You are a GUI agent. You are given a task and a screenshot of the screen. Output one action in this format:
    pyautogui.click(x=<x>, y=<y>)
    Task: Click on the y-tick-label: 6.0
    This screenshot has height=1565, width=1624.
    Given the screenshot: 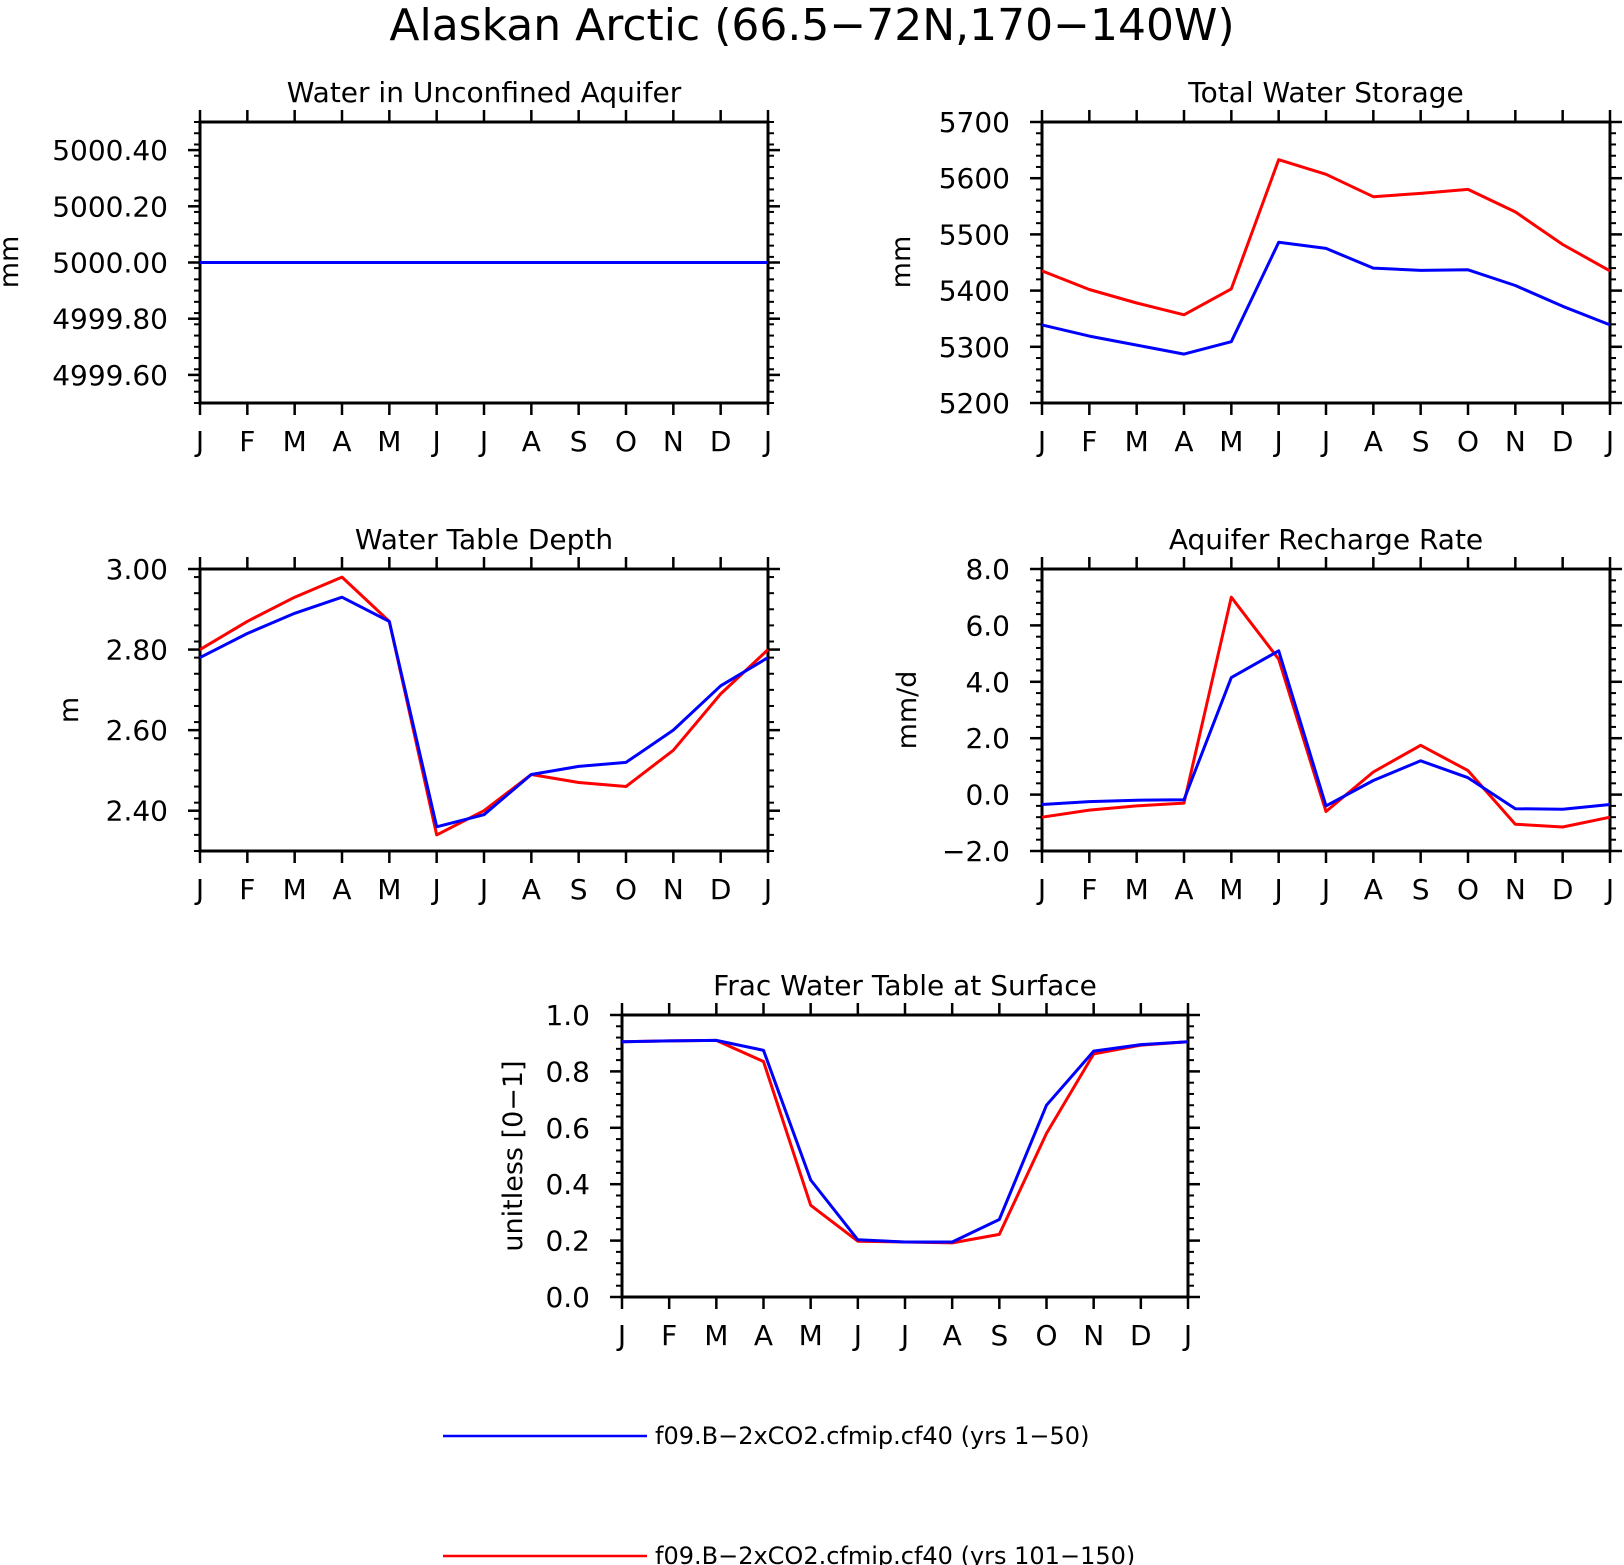 What is the action you would take?
    pyautogui.click(x=987, y=625)
    